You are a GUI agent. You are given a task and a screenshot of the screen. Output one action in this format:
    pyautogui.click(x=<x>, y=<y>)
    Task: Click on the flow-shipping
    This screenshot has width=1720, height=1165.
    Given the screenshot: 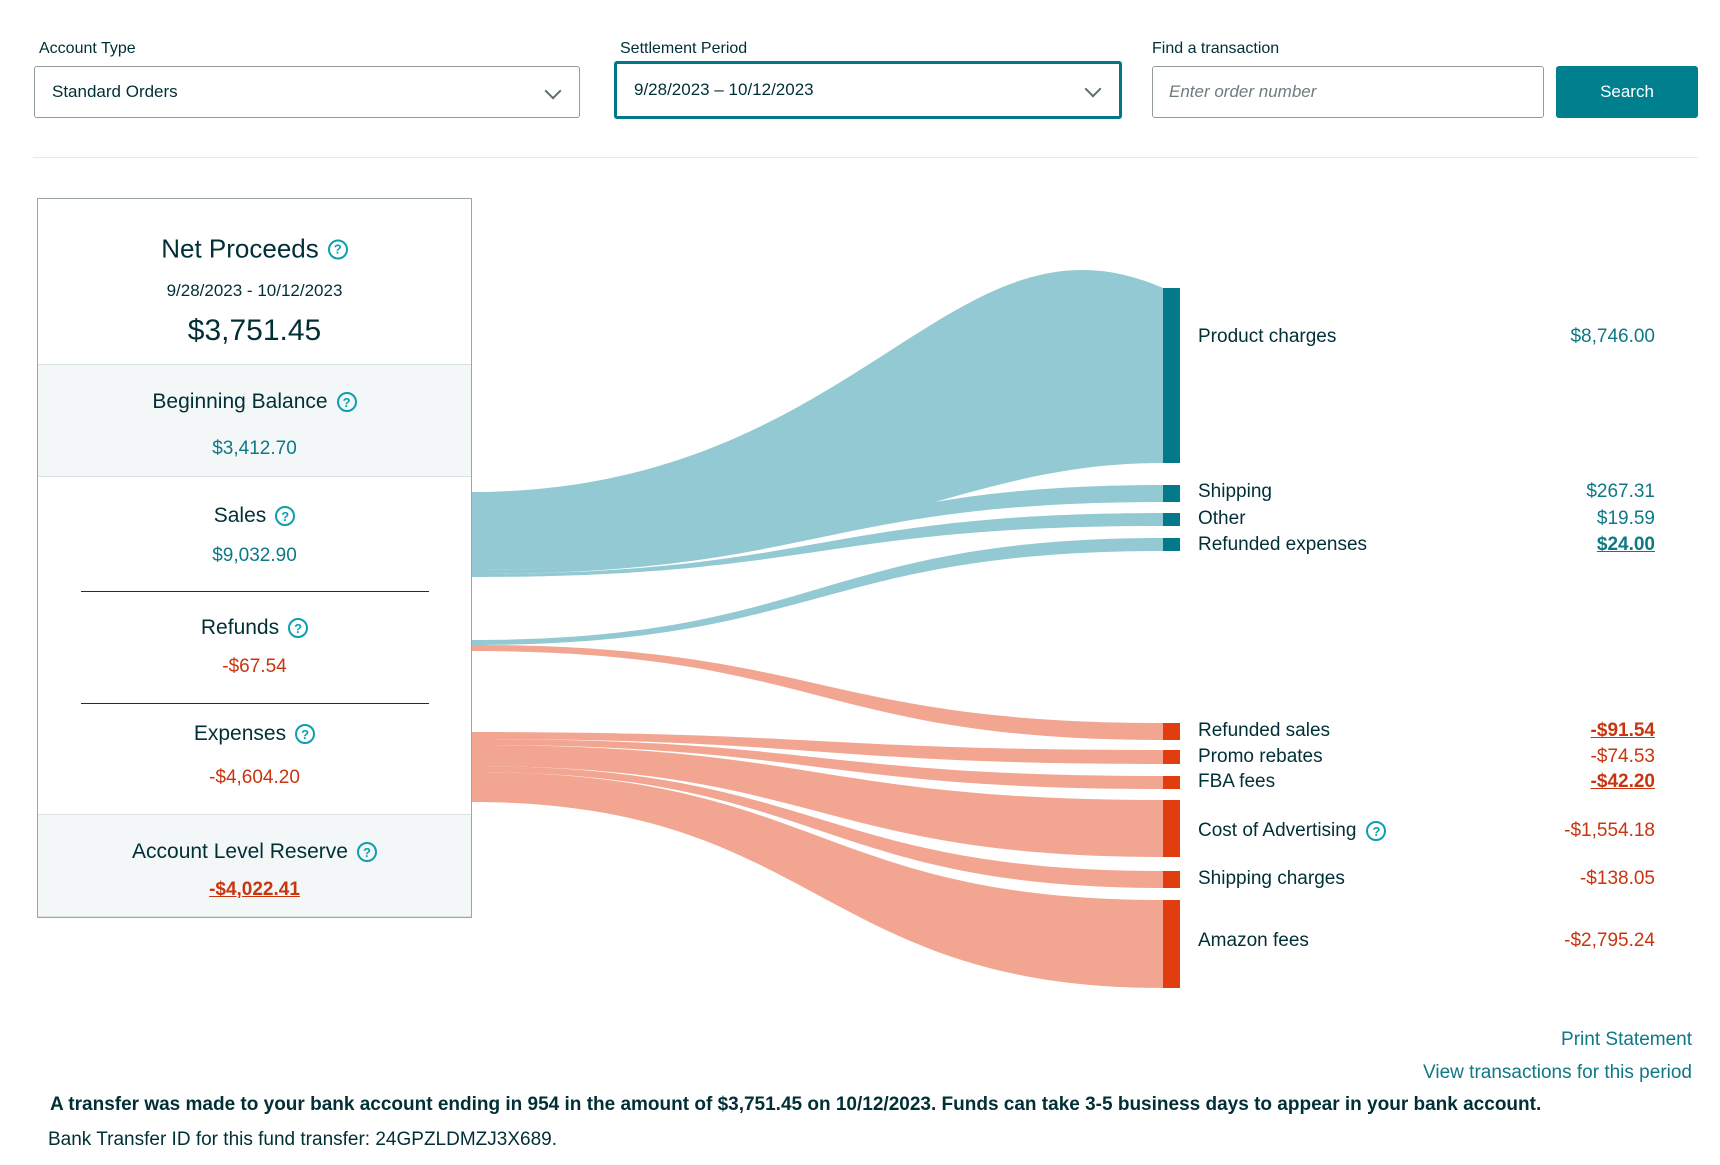 What is the action you would take?
    pyautogui.click(x=817, y=529)
    